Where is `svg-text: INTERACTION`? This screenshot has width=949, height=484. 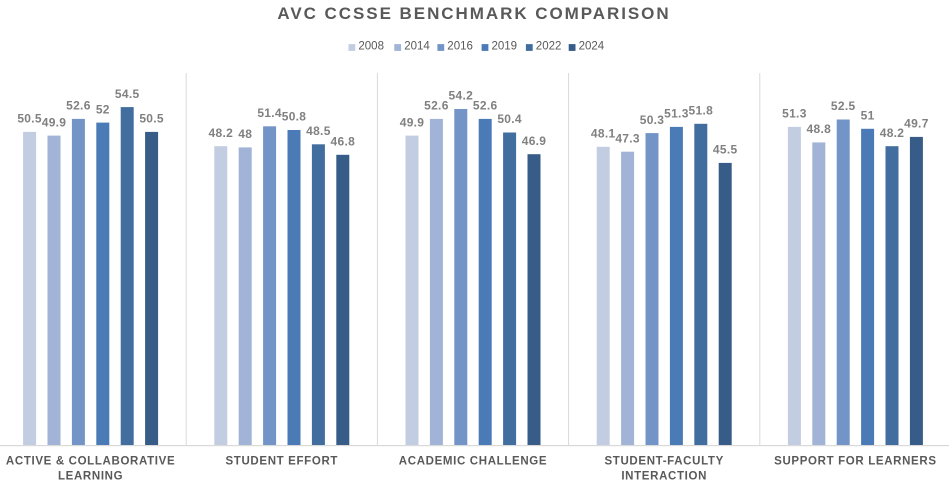
svg-text: INTERACTION is located at coordinates (664, 476).